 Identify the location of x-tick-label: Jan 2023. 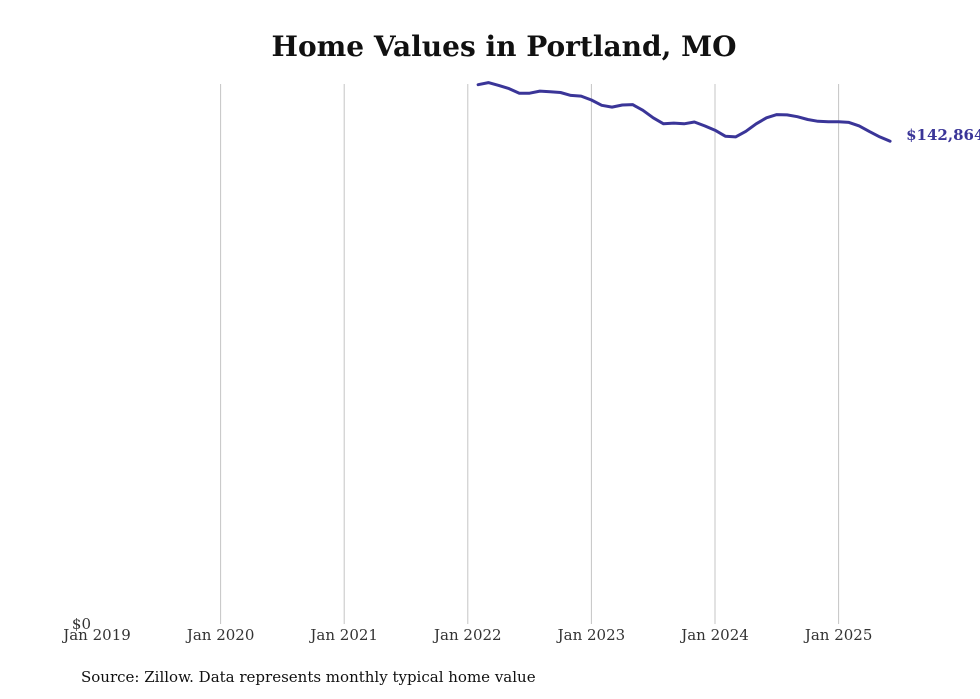
(591, 635).